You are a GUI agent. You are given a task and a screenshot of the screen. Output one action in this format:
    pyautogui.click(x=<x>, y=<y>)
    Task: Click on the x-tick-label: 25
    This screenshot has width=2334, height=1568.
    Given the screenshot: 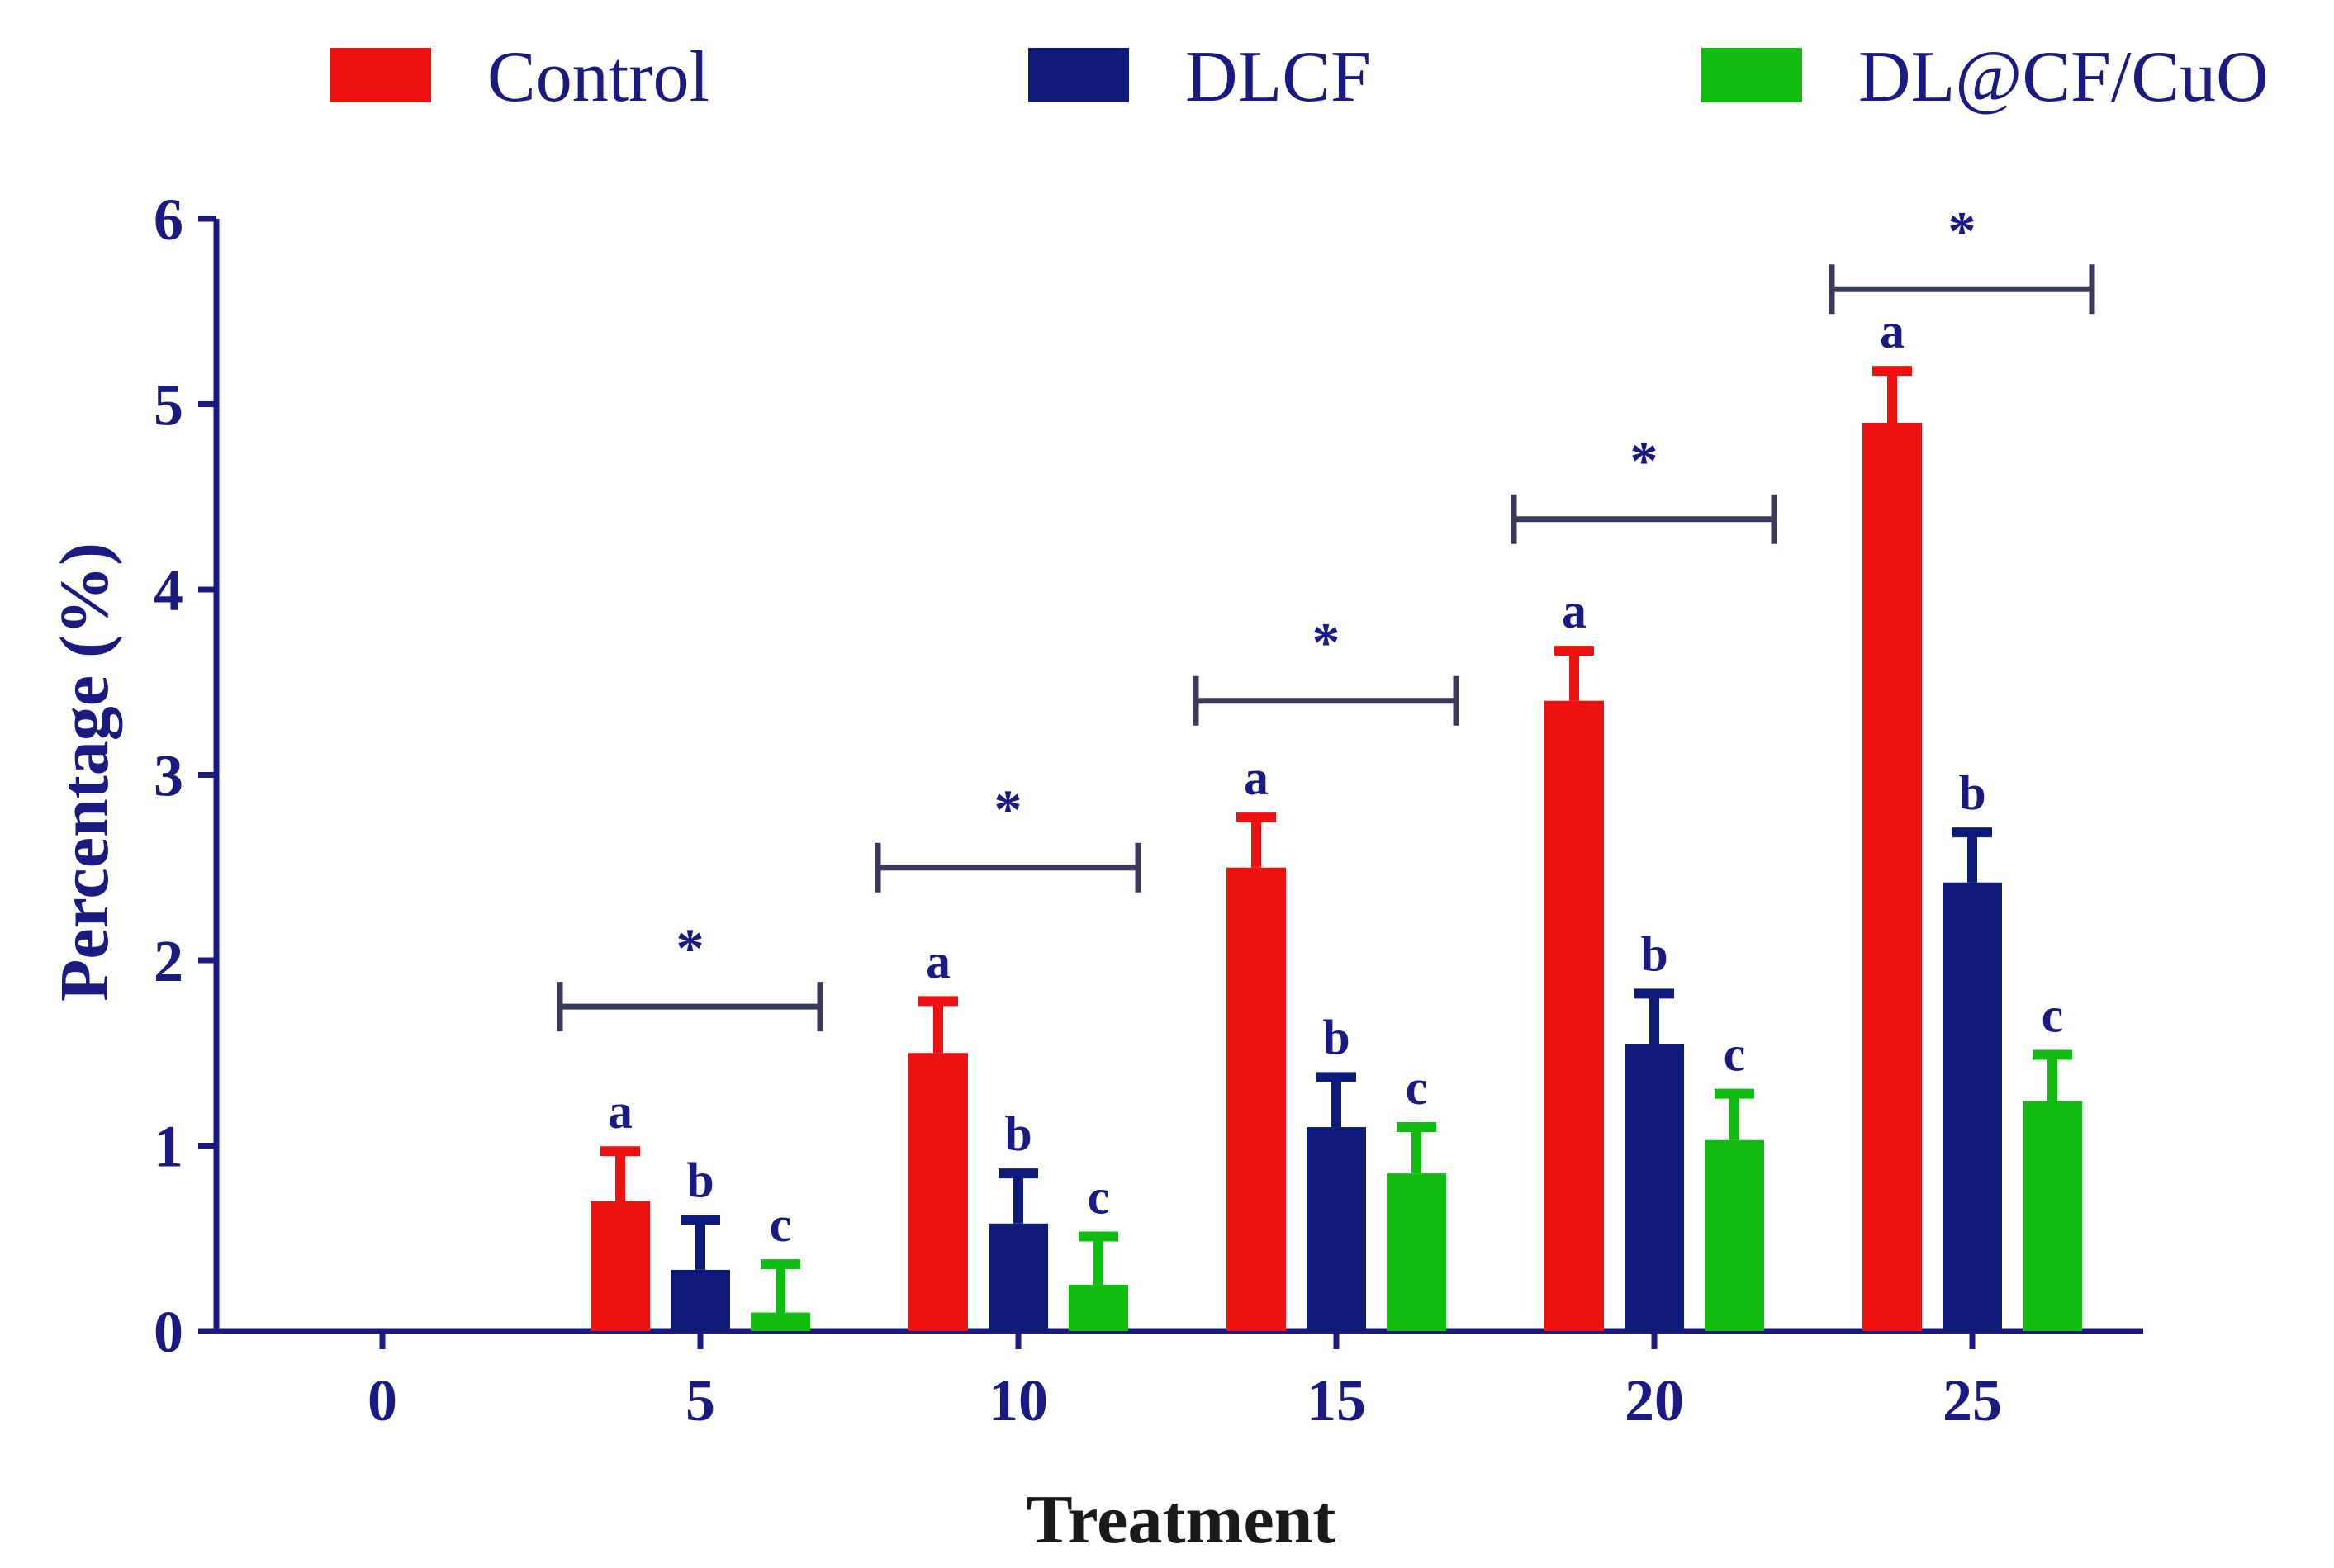 What is the action you would take?
    pyautogui.click(x=1973, y=1400)
    